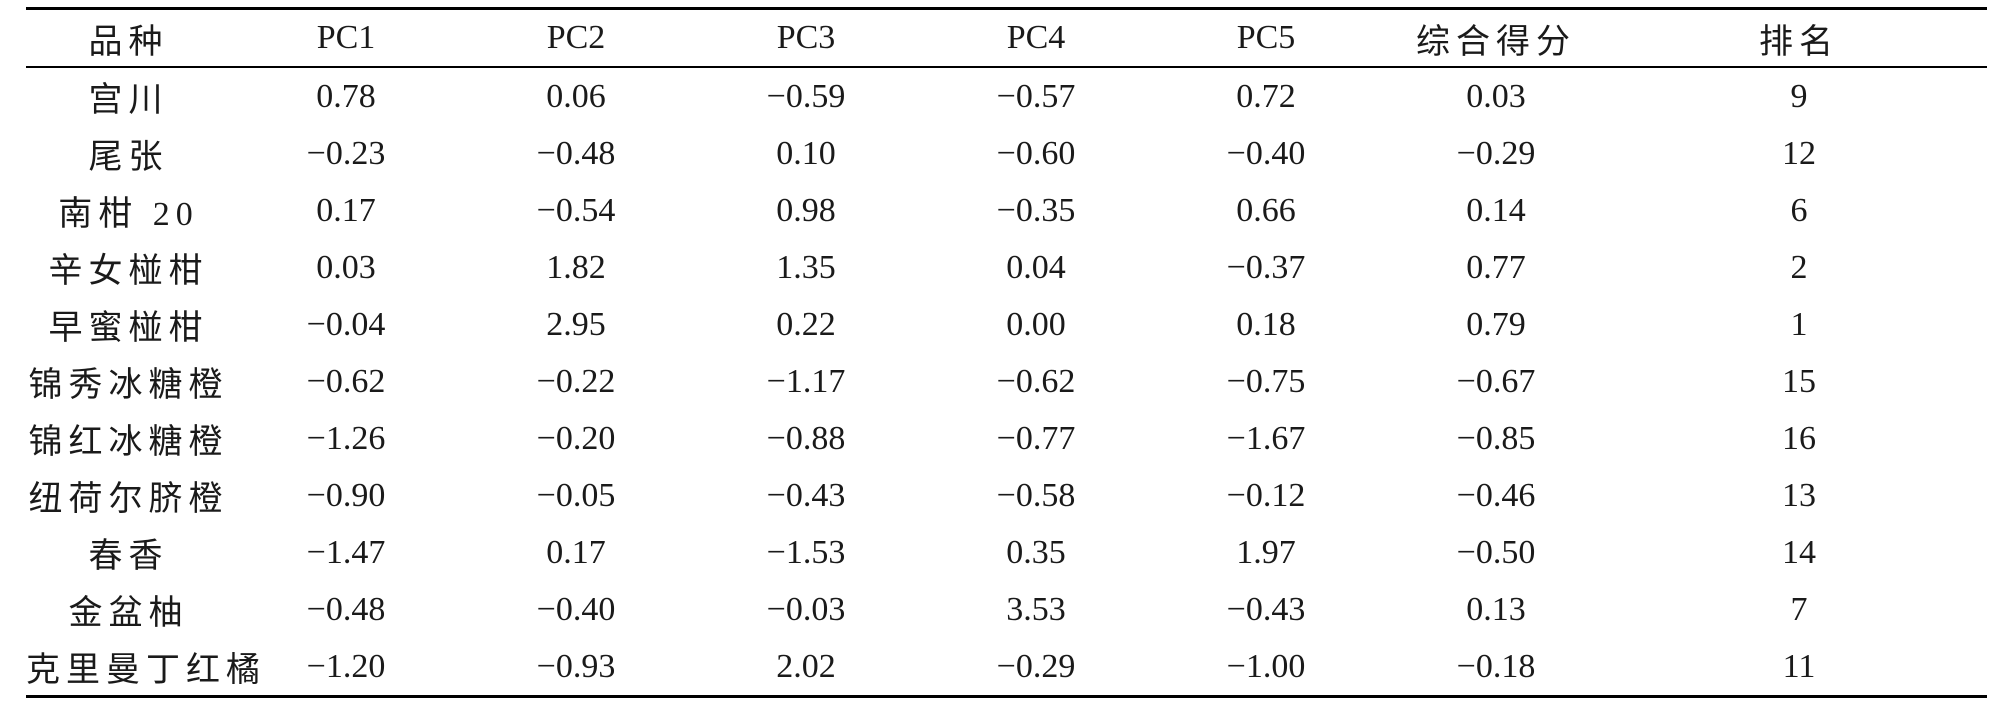 The width and height of the screenshot is (2002, 703). Describe the element at coordinates (1266, 552) in the screenshot. I see `cell-pc5: 1.97` at that location.